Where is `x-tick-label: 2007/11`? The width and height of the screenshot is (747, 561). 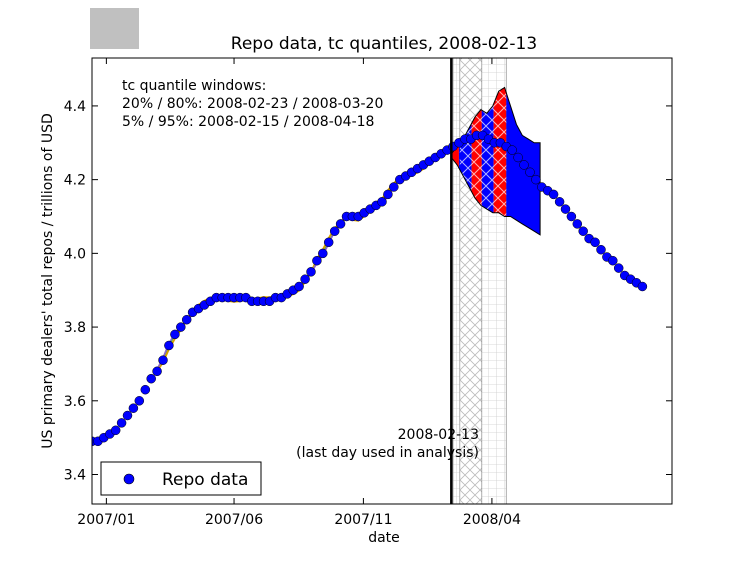
x-tick-label: 2007/11 is located at coordinates (363, 520).